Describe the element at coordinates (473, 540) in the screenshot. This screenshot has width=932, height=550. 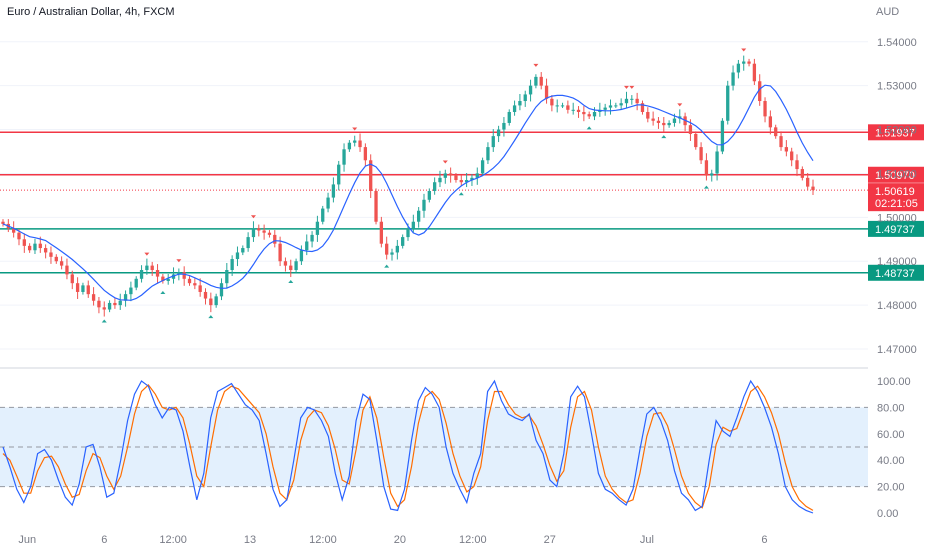
I see `time-tick-label: 12:00` at that location.